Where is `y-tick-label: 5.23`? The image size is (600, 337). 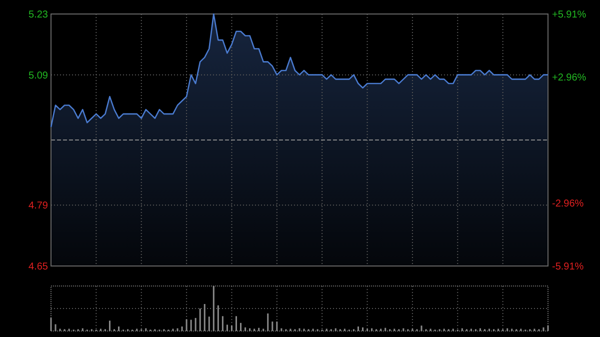 y-tick-label: 5.23 is located at coordinates (38, 15).